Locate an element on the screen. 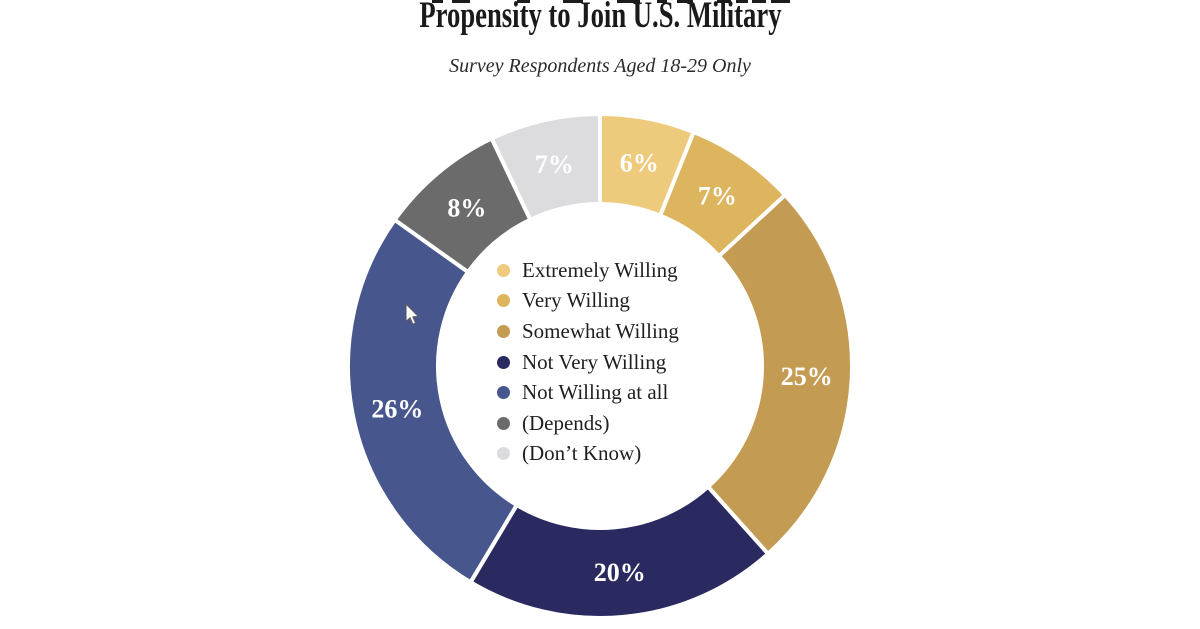 The height and width of the screenshot is (629, 1200). page-title-wrap: Propensity to Join U.S. Military is located at coordinates (600, 17).